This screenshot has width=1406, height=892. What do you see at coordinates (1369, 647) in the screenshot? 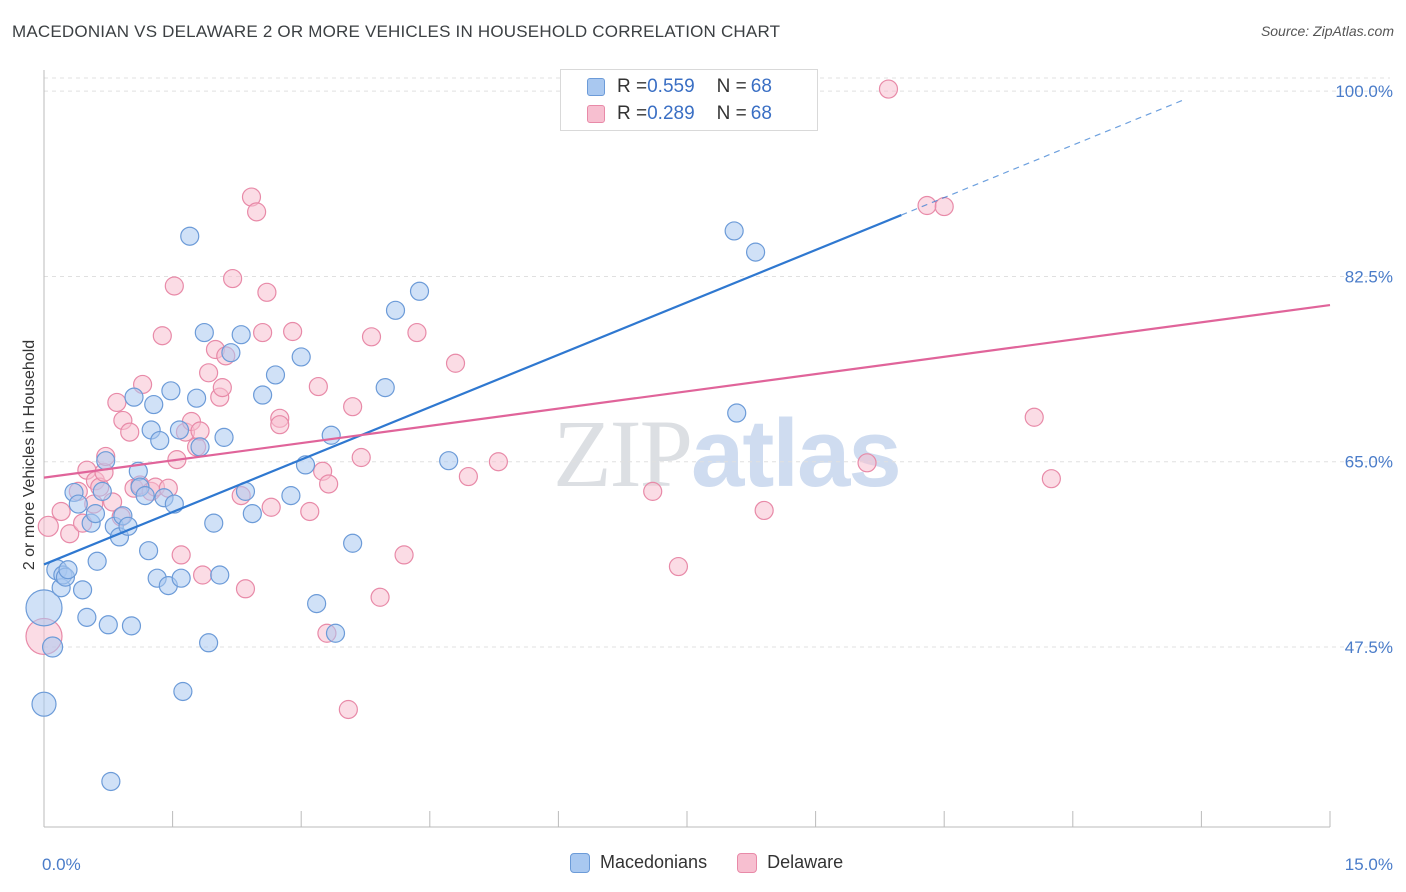
I see `y-tick-label: 47.5%` at bounding box center [1369, 647].